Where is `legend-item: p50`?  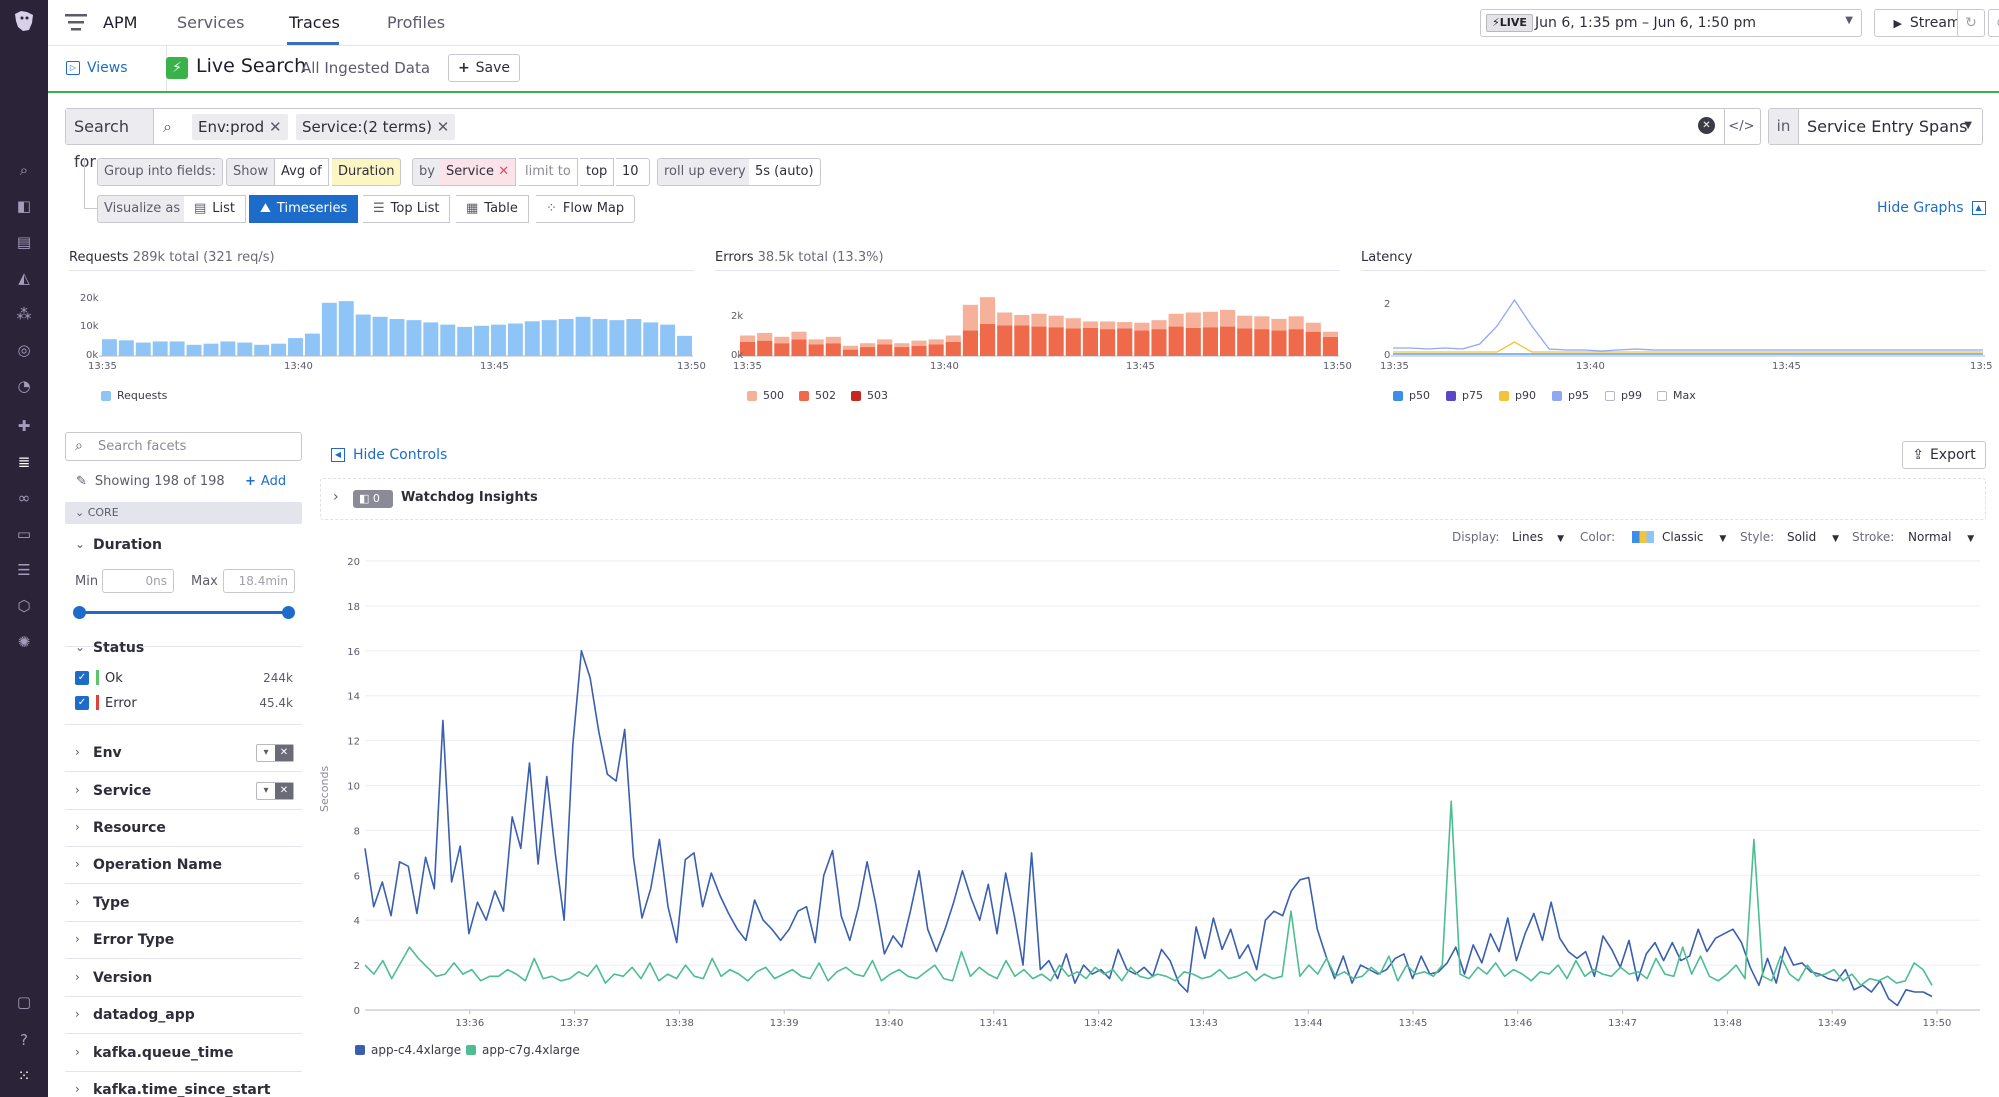 legend-item: p50 is located at coordinates (1411, 395).